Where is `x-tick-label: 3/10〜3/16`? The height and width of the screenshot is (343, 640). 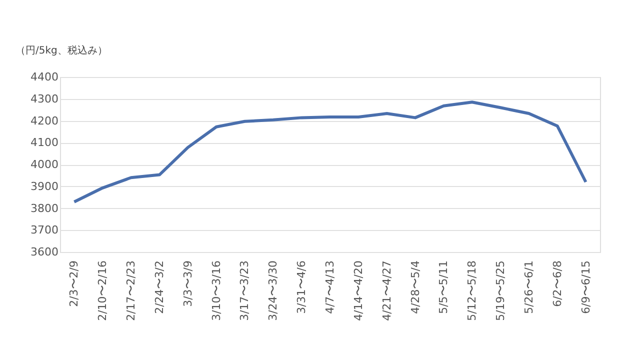
x-tick-label: 3/10〜3/16 is located at coordinates (216, 290).